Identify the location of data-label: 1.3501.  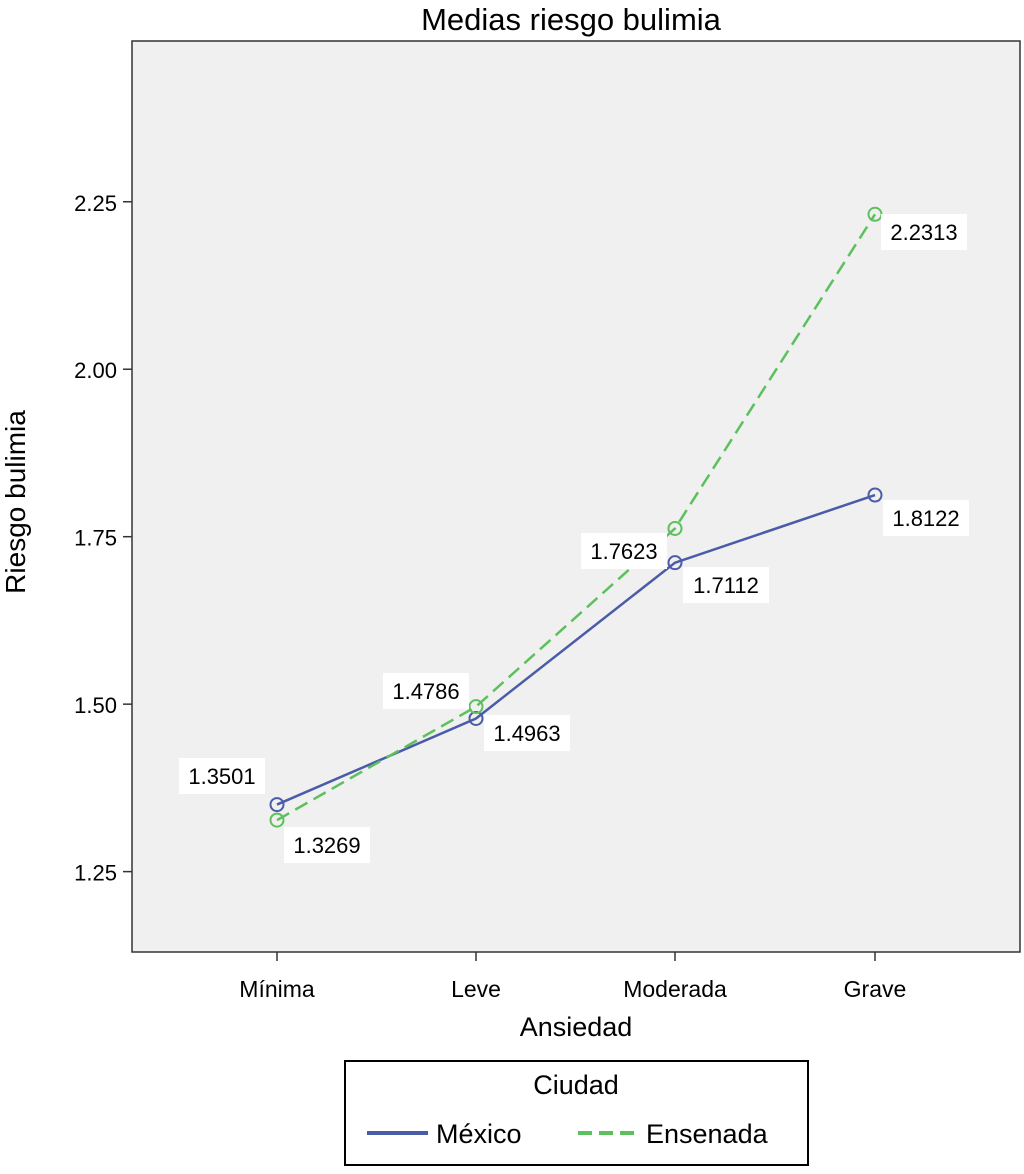
(222, 776).